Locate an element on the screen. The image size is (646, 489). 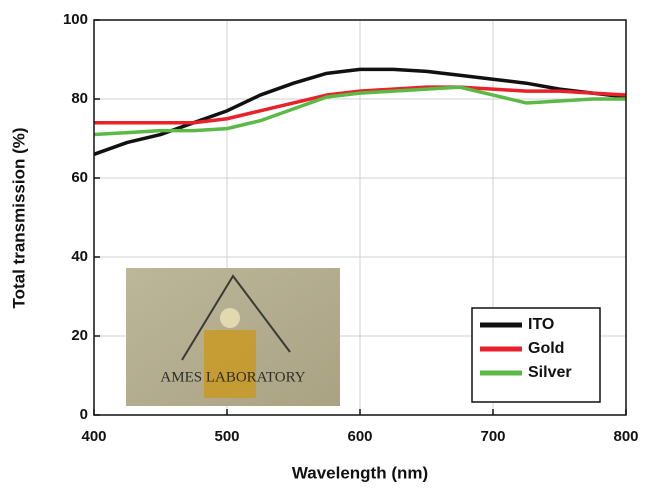
inset-photo: AMES LABORATORY is located at coordinates (233, 337).